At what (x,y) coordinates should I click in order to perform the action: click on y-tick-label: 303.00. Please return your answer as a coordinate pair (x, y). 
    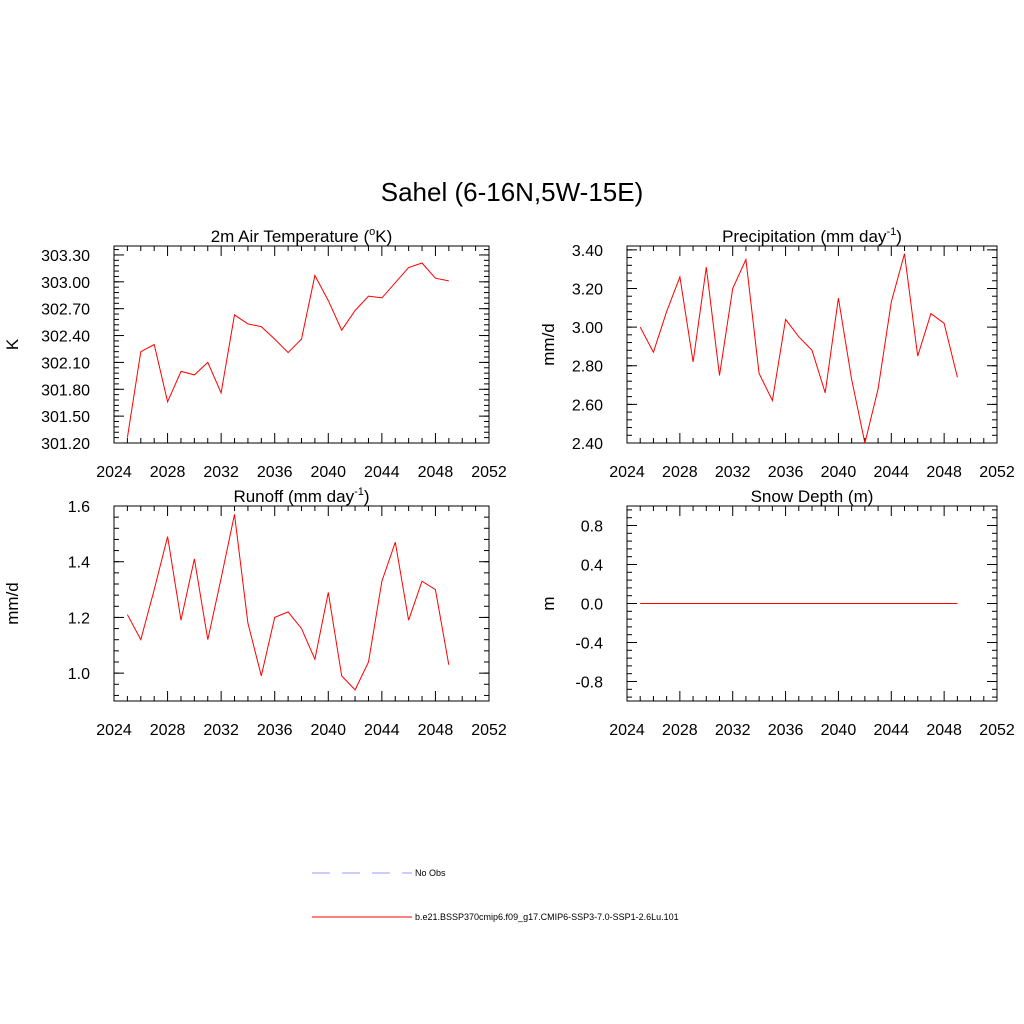
    Looking at the image, I should click on (65, 283).